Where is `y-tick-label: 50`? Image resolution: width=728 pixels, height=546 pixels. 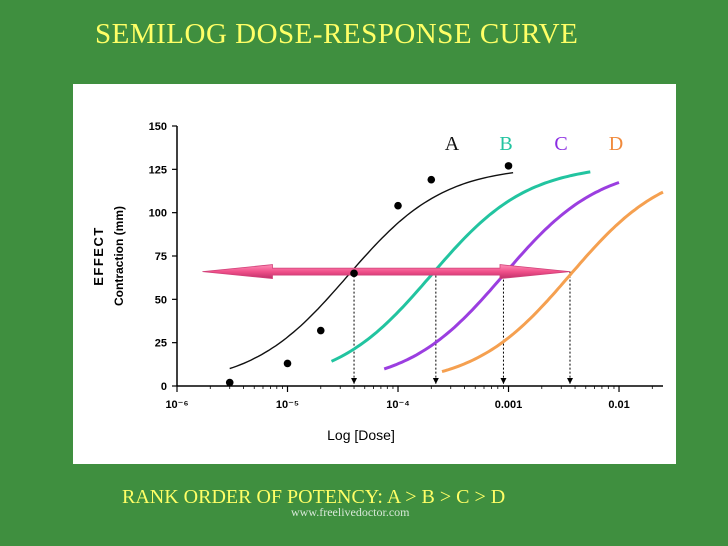 y-tick-label: 50 is located at coordinates (161, 300).